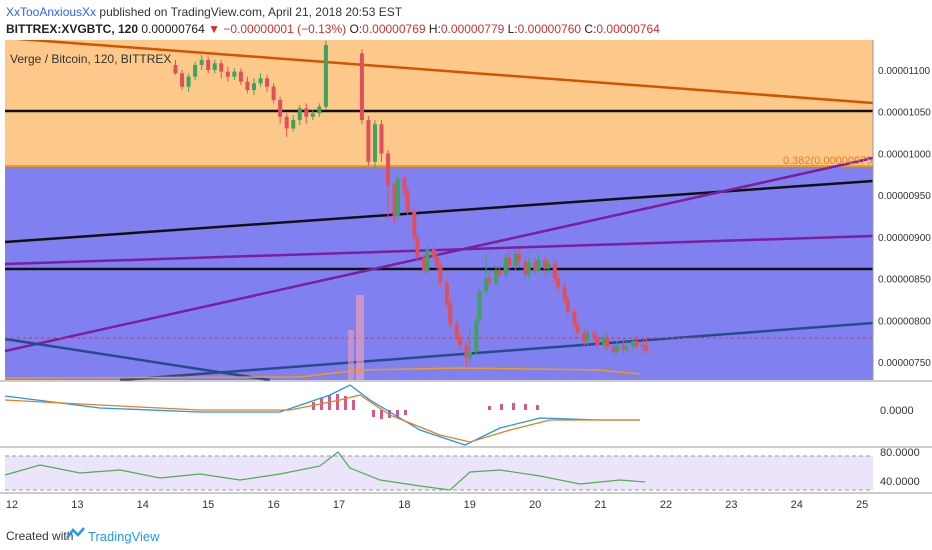 This screenshot has width=932, height=550. Describe the element at coordinates (12, 505) in the screenshot. I see `x-tick-label: 12` at that location.